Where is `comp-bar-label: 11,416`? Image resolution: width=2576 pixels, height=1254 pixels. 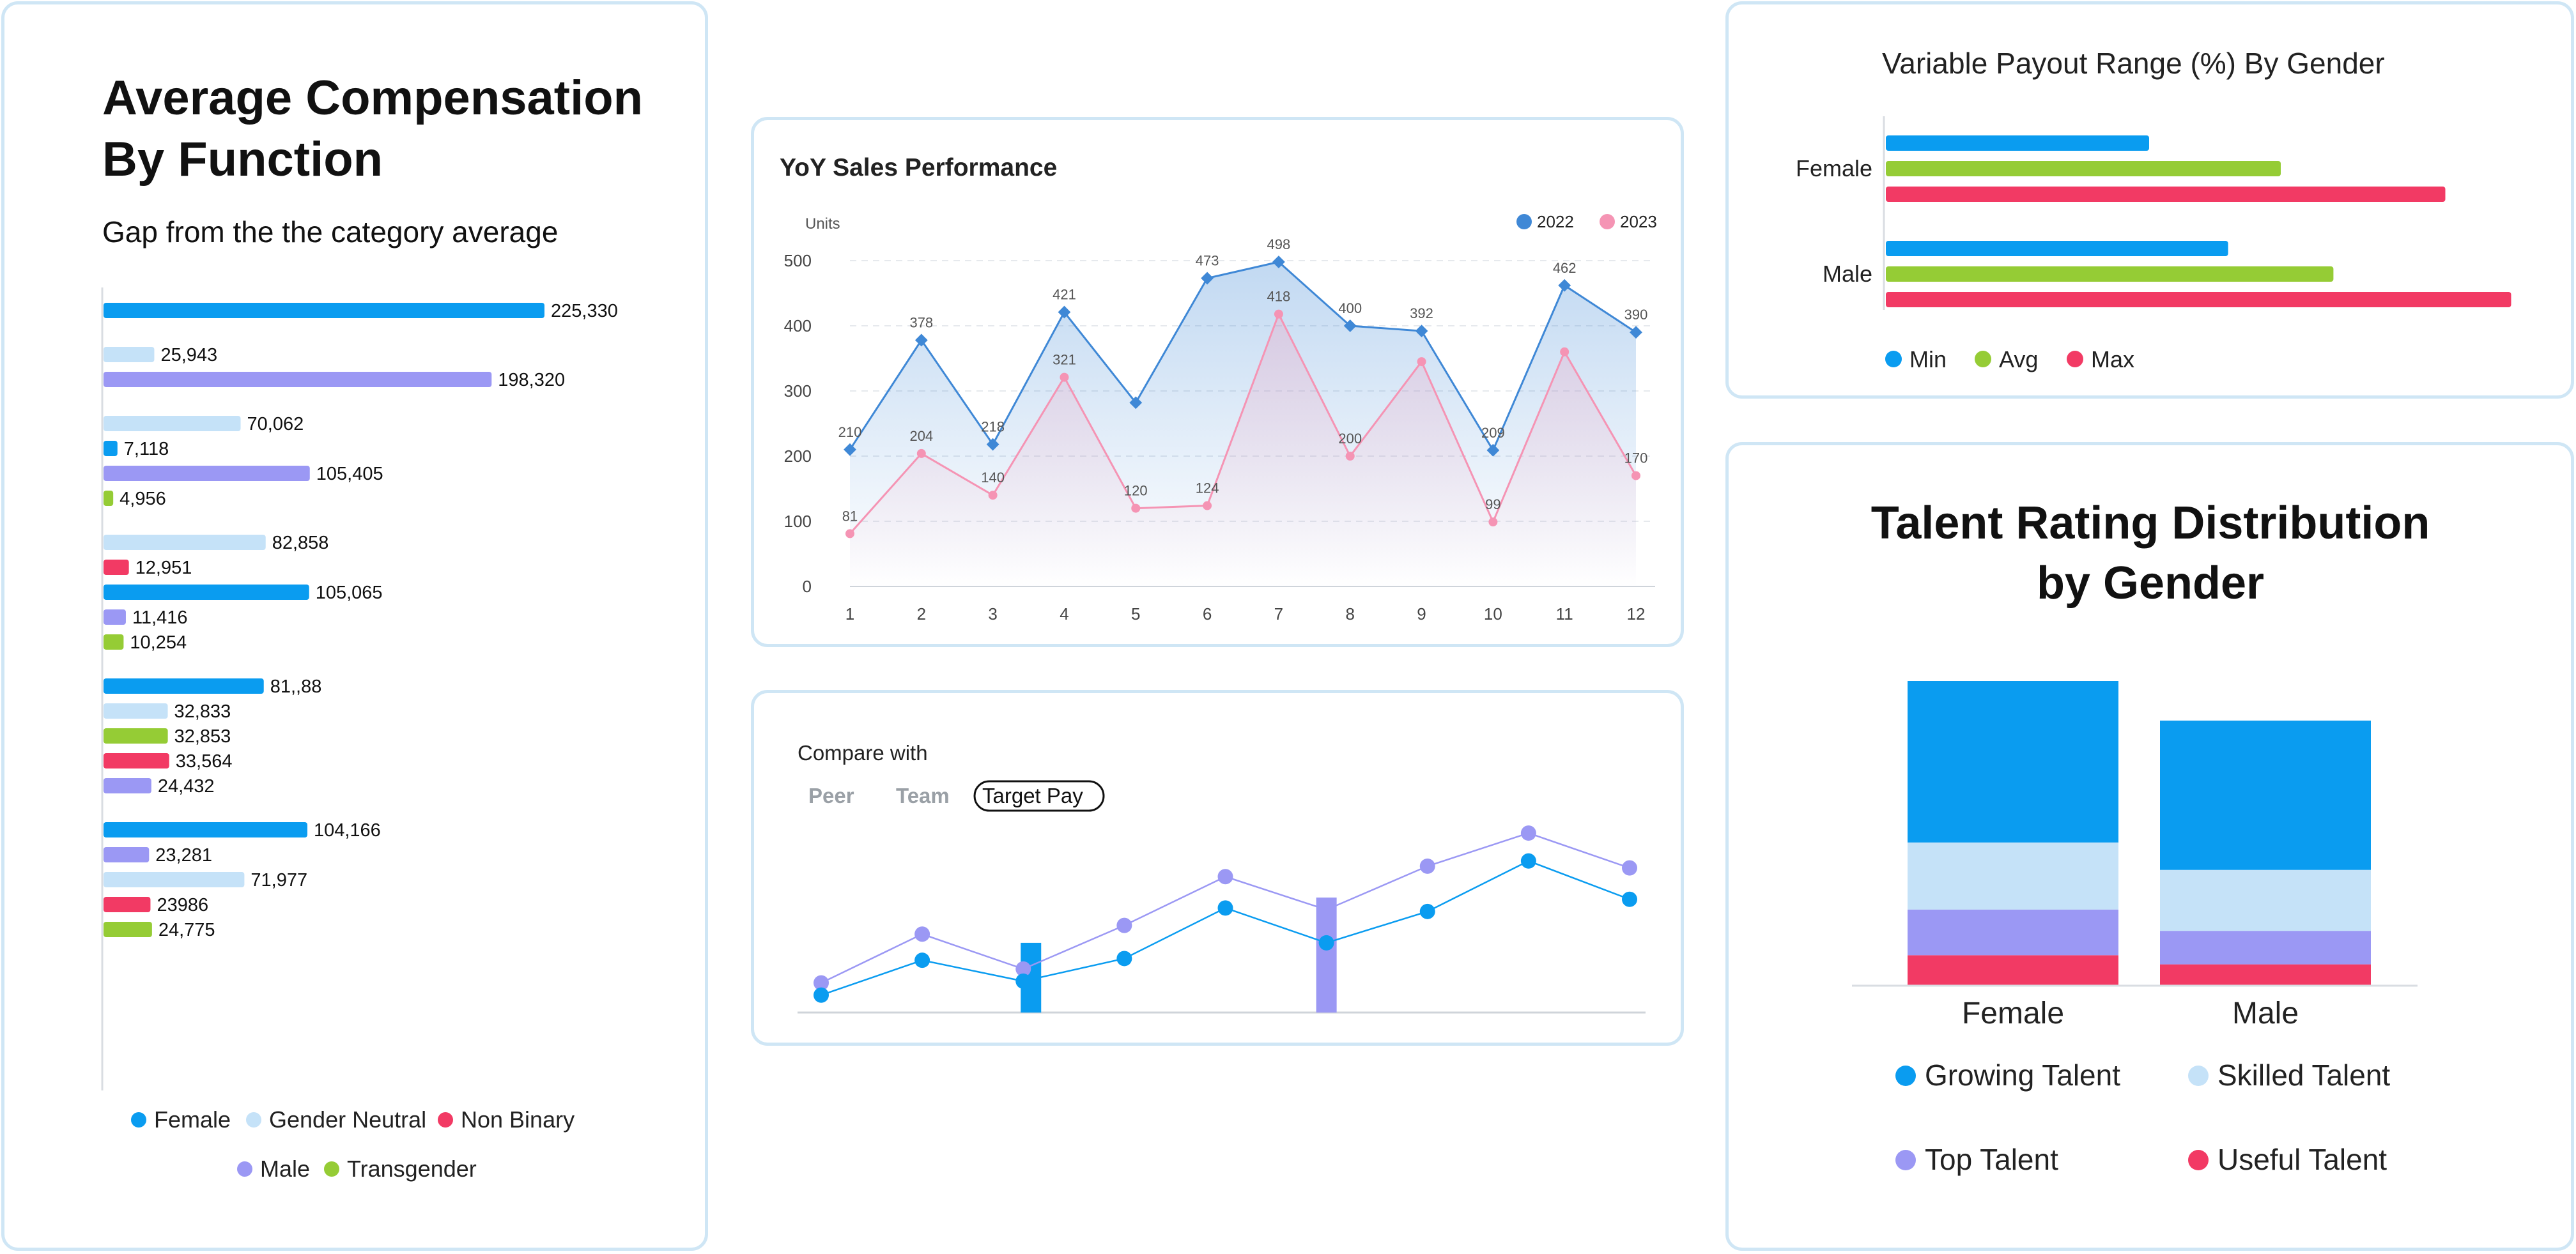
comp-bar-label: 11,416 is located at coordinates (160, 618).